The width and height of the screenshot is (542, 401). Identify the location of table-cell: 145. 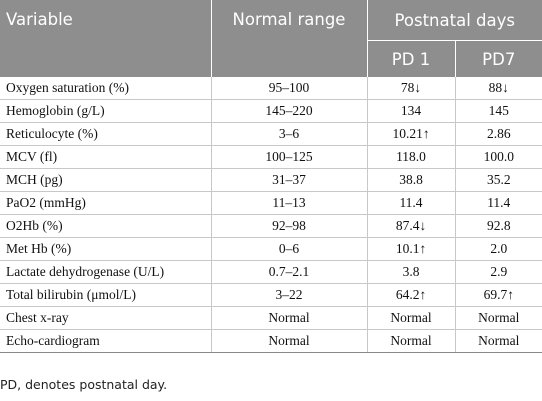
(498, 111).